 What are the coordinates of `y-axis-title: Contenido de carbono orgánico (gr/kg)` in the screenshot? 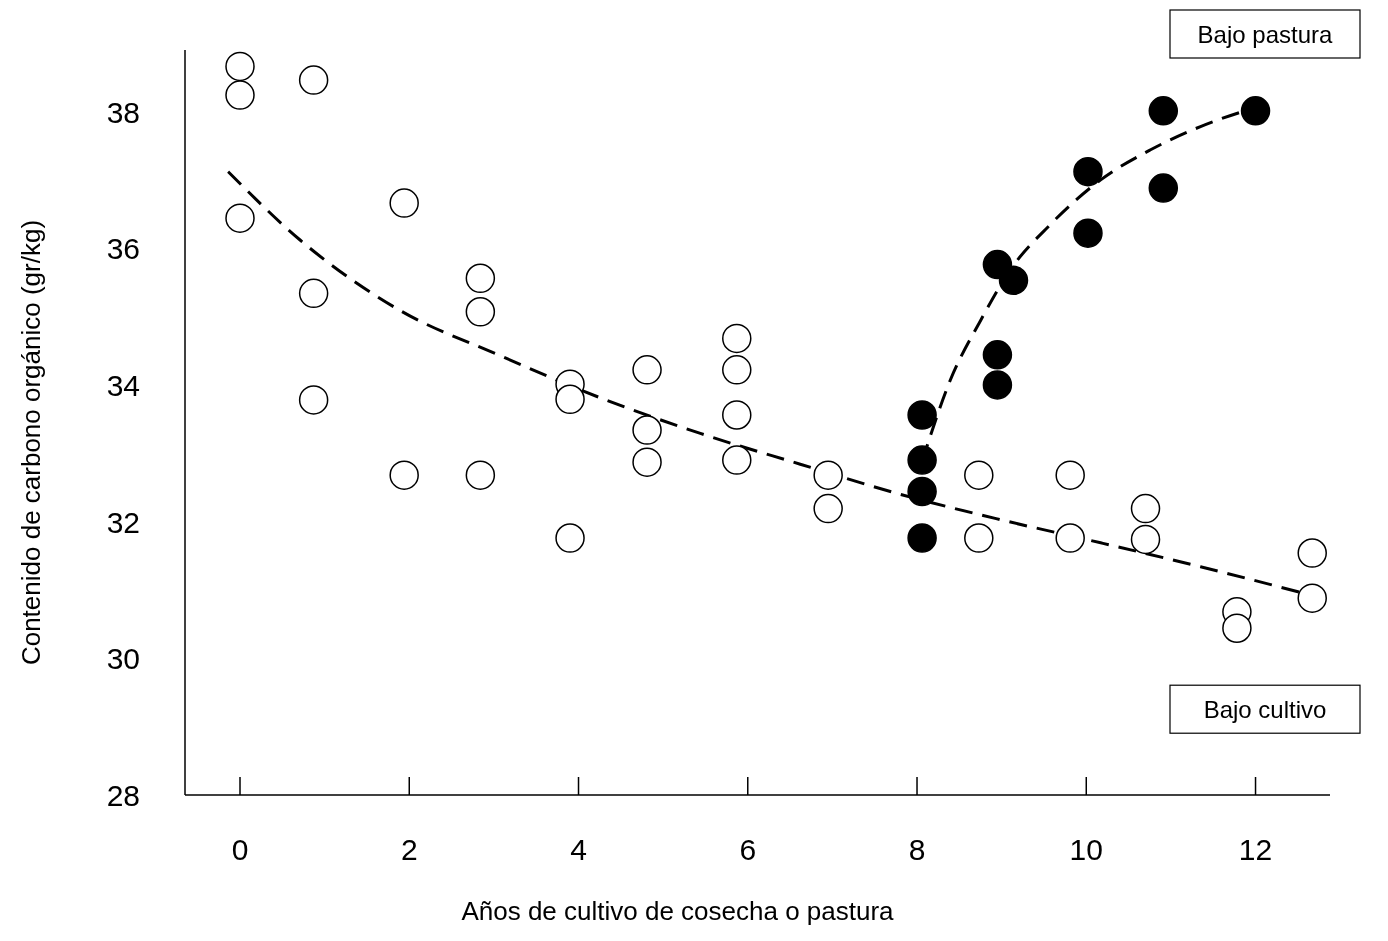 It's located at (31, 442).